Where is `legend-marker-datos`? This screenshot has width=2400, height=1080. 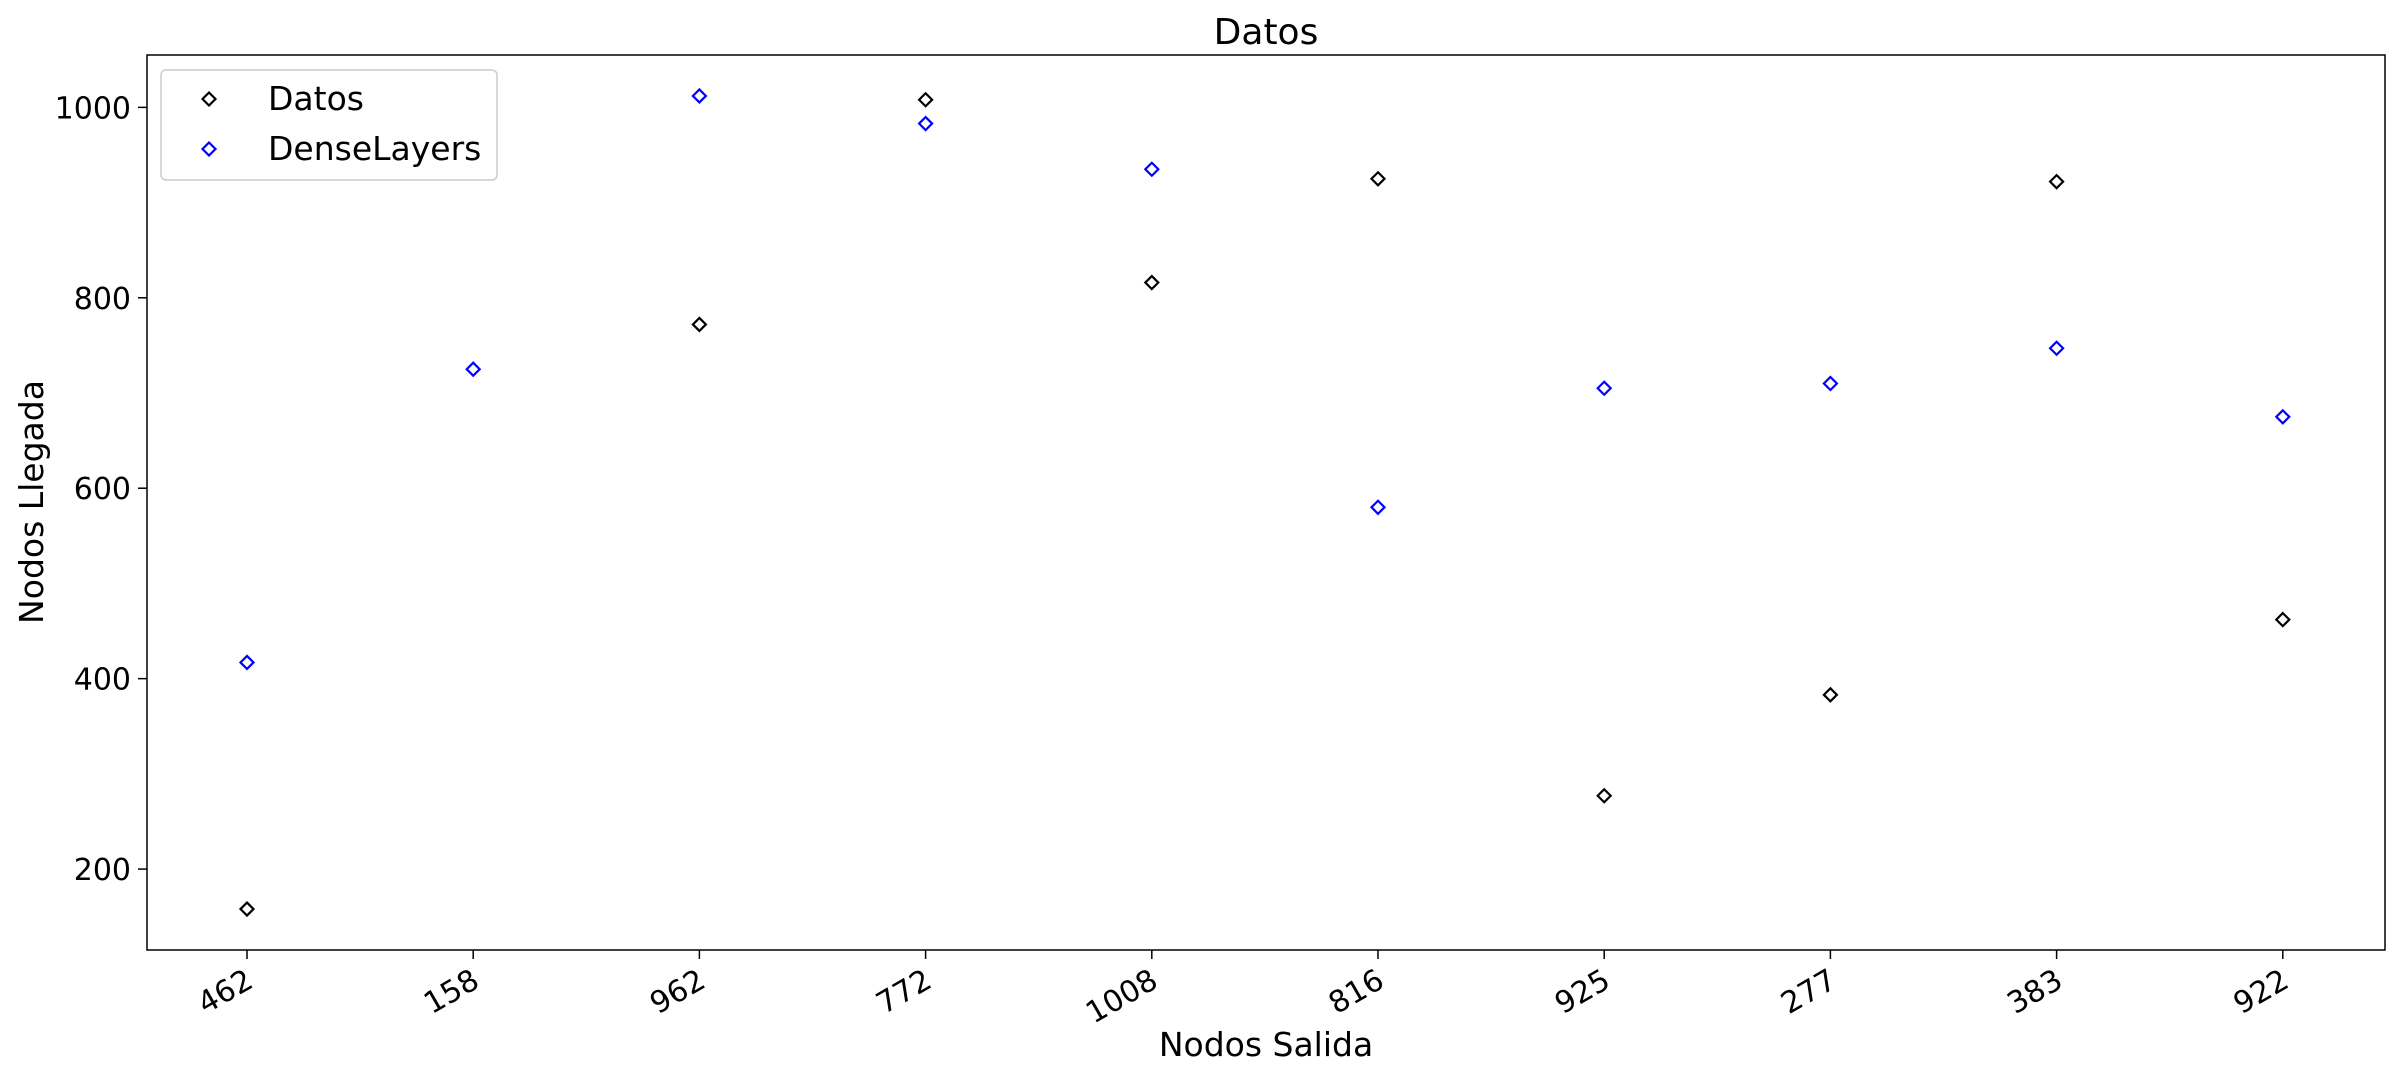 legend-marker-datos is located at coordinates (209, 99).